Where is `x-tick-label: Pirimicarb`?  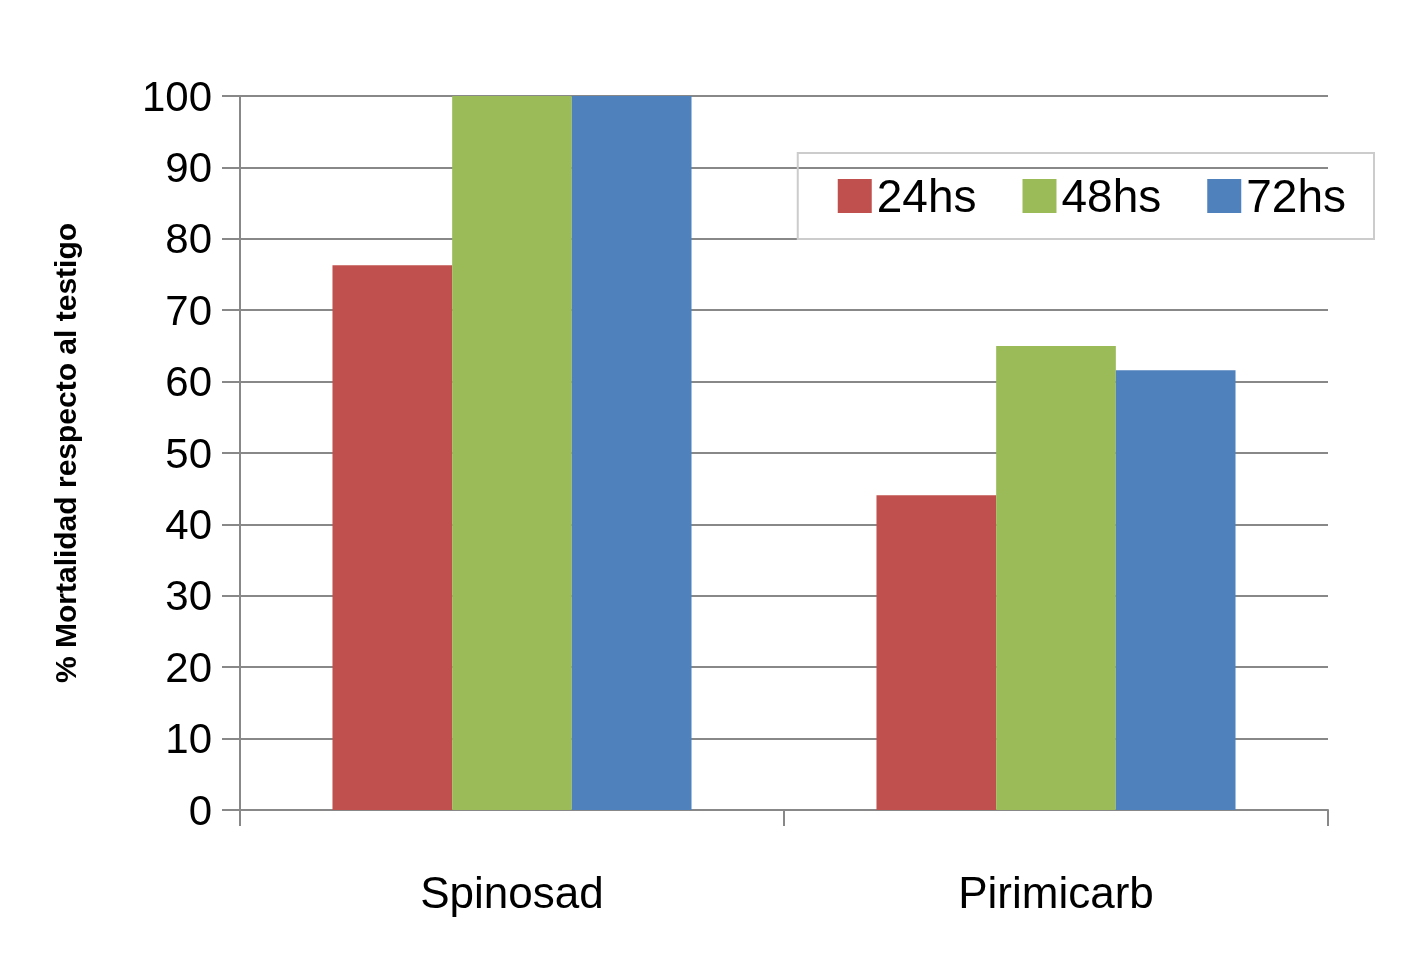 x-tick-label: Pirimicarb is located at coordinates (1056, 892).